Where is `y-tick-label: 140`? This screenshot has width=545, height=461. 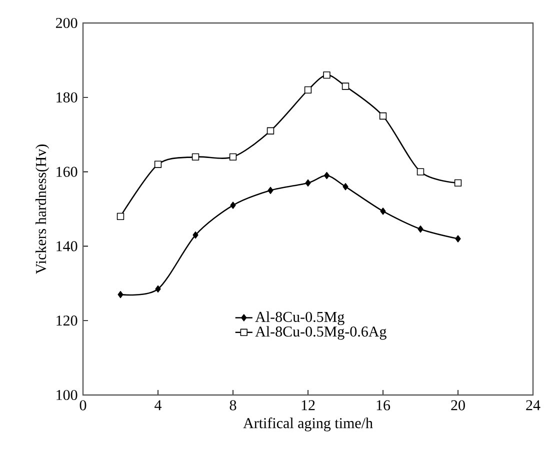
y-tick-label: 140 is located at coordinates (67, 246).